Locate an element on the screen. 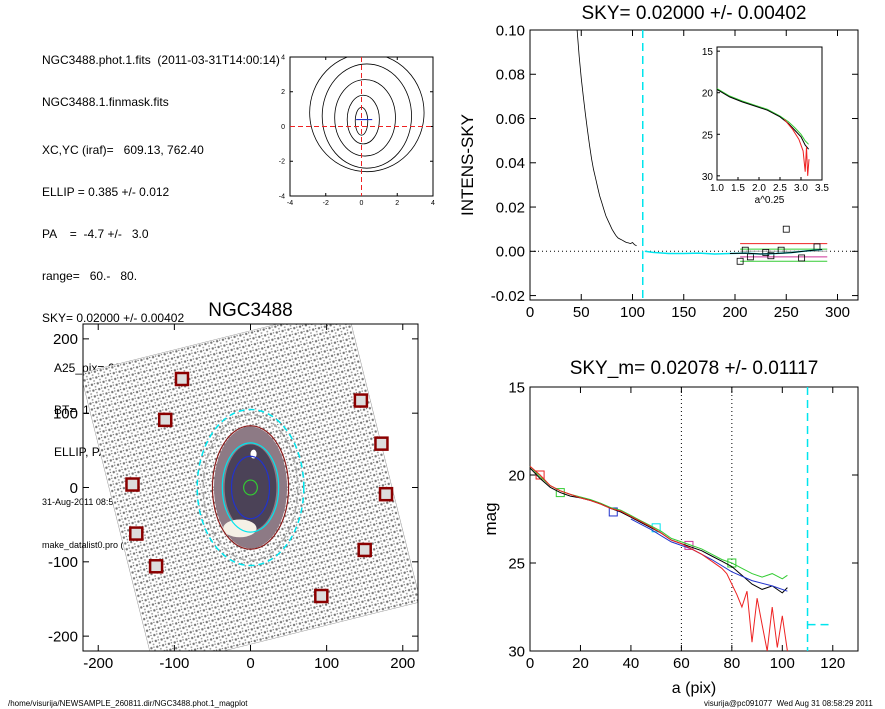 This screenshot has width=885, height=709. sky-title: SKY= 0.02000 +/- 0.00402 is located at coordinates (693, 13).